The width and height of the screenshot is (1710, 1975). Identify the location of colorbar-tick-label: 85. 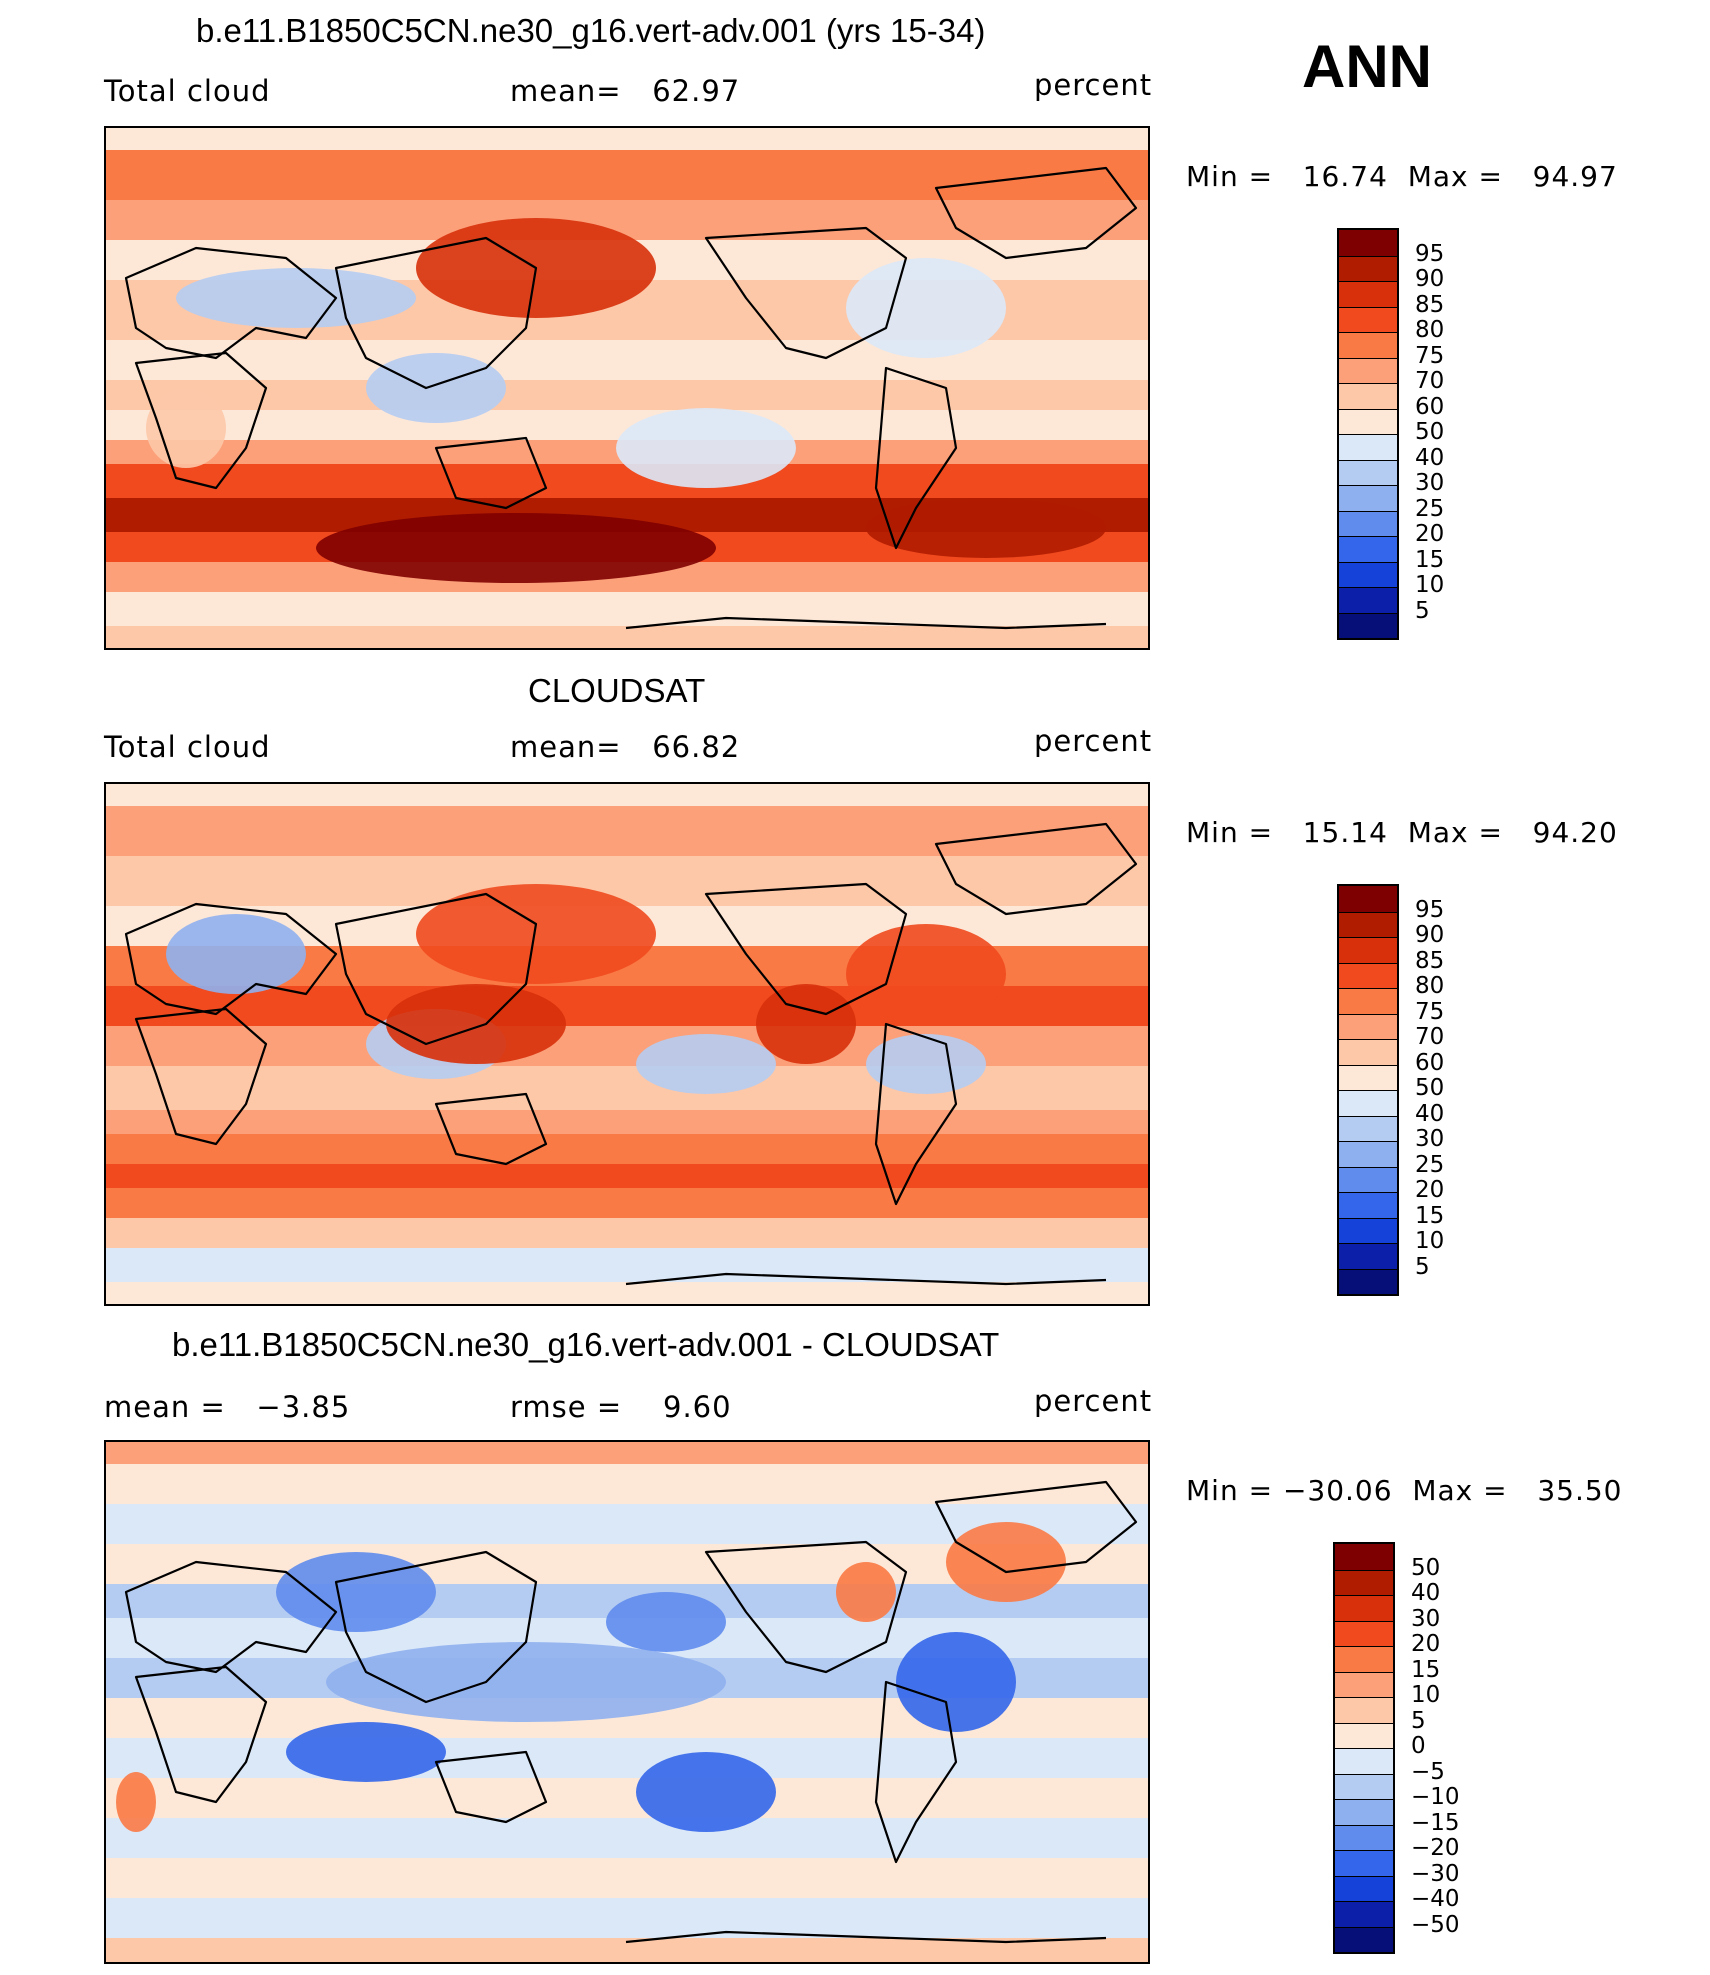
(1430, 304).